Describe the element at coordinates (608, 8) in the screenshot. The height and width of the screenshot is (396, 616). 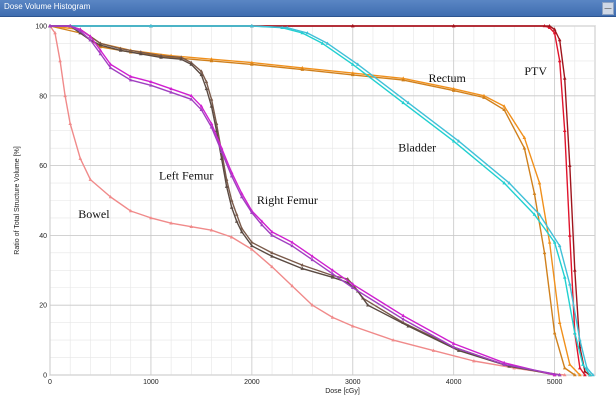
I see `window-control-button: —` at that location.